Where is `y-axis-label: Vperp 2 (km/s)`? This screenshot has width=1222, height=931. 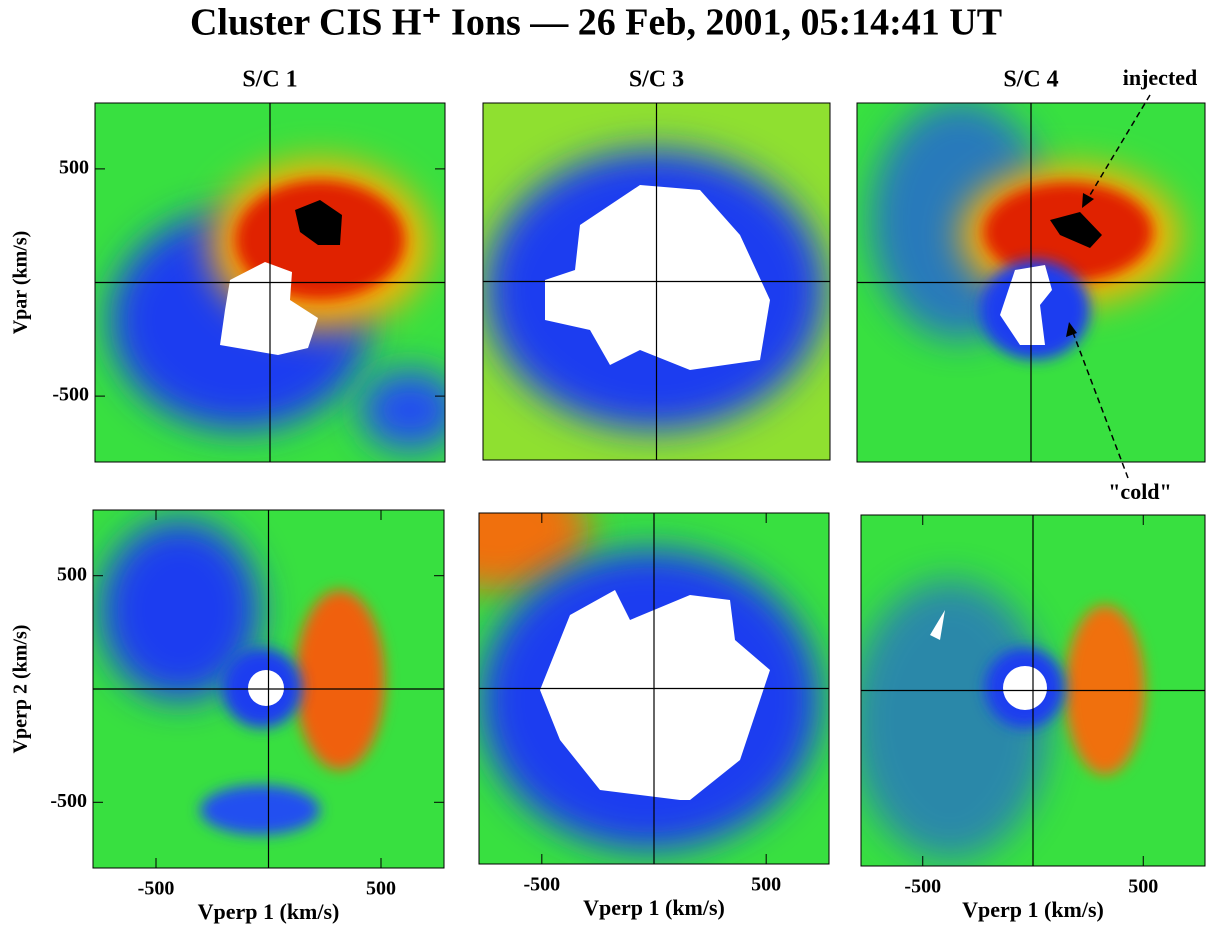
y-axis-label: Vperp 2 (km/s) is located at coordinates (21, 689).